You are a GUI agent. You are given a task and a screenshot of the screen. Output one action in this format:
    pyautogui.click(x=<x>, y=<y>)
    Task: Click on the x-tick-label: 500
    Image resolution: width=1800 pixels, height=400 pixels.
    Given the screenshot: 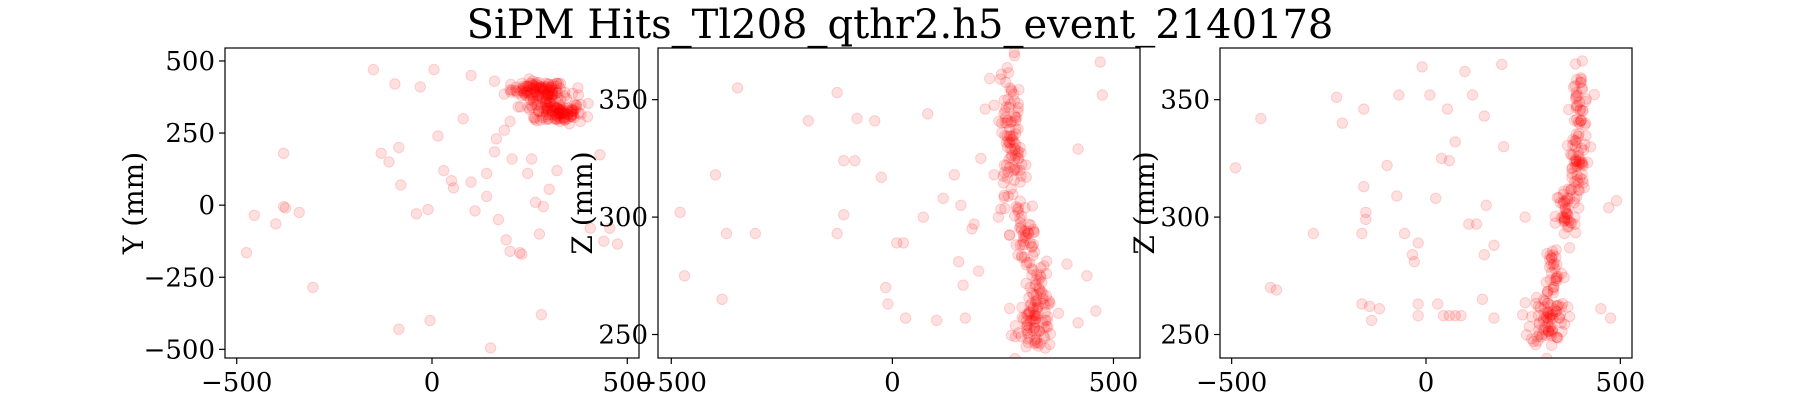 What is the action you would take?
    pyautogui.click(x=627, y=383)
    